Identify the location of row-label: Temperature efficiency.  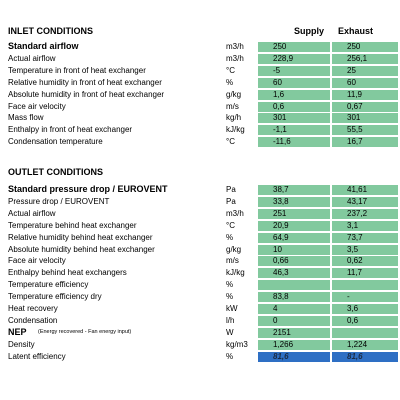
(48, 285).